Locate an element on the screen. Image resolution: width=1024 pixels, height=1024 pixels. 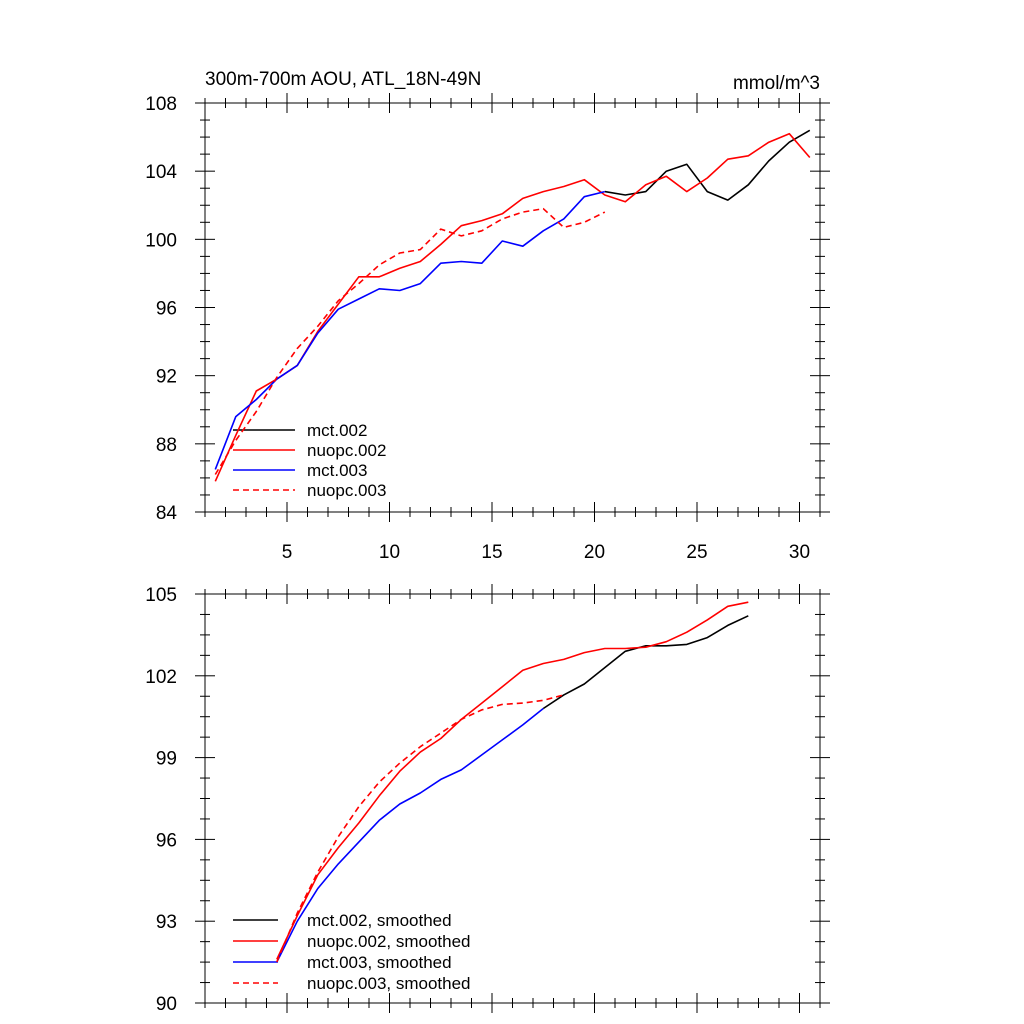
series-line-nuopc-003-smoothed is located at coordinates (420, 828).